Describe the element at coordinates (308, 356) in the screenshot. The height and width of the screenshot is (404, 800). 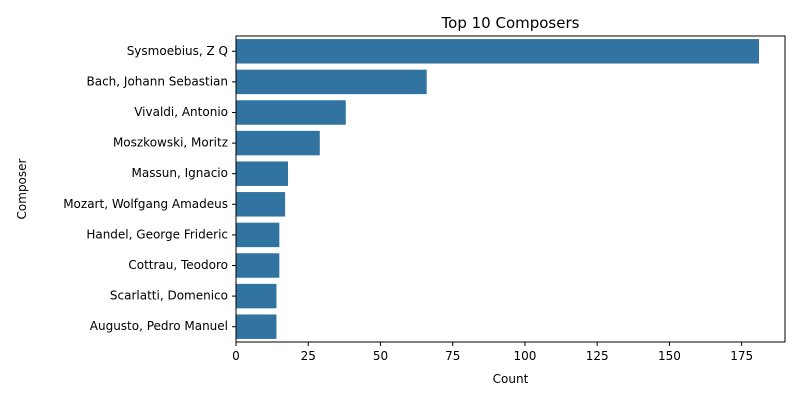
I see `x-tick-label: 25` at that location.